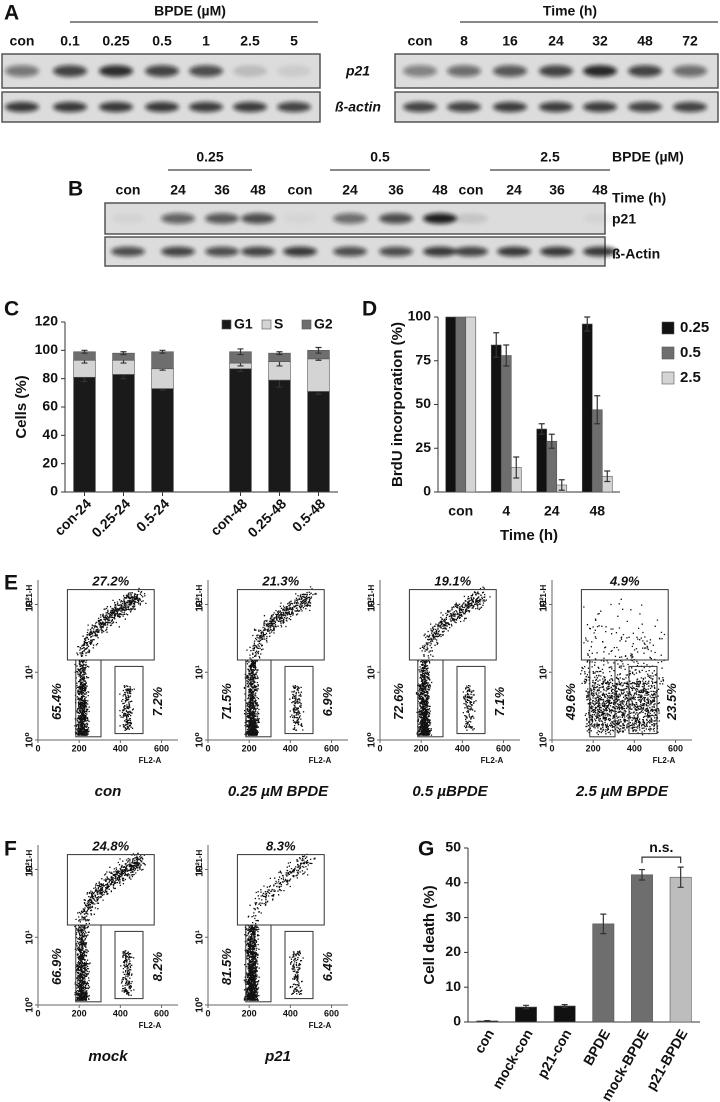 This screenshot has width=720, height=1102. I want to click on y-axis-label: Cells (%), so click(21, 406).